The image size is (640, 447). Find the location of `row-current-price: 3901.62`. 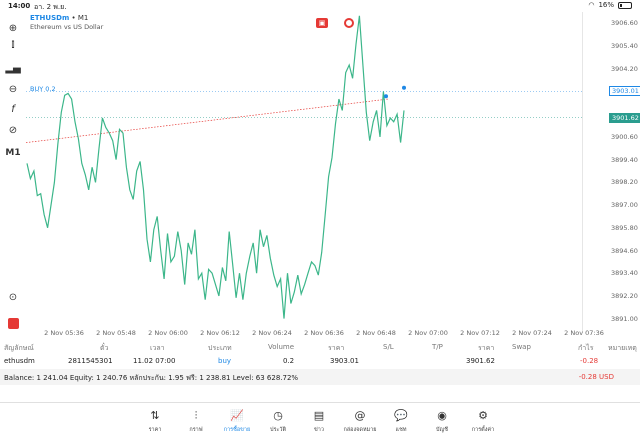

row-current-price: 3901.62 is located at coordinates (480, 361).